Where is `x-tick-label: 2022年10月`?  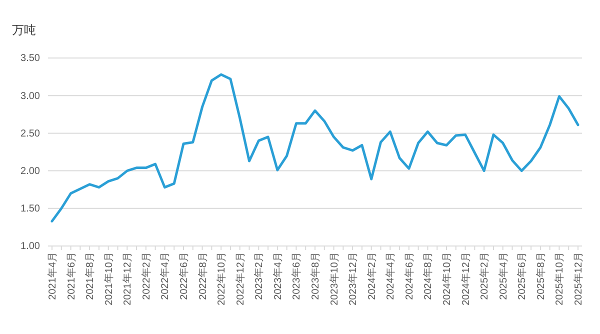 x-tick-label: 2022年10月 is located at coordinates (222, 279).